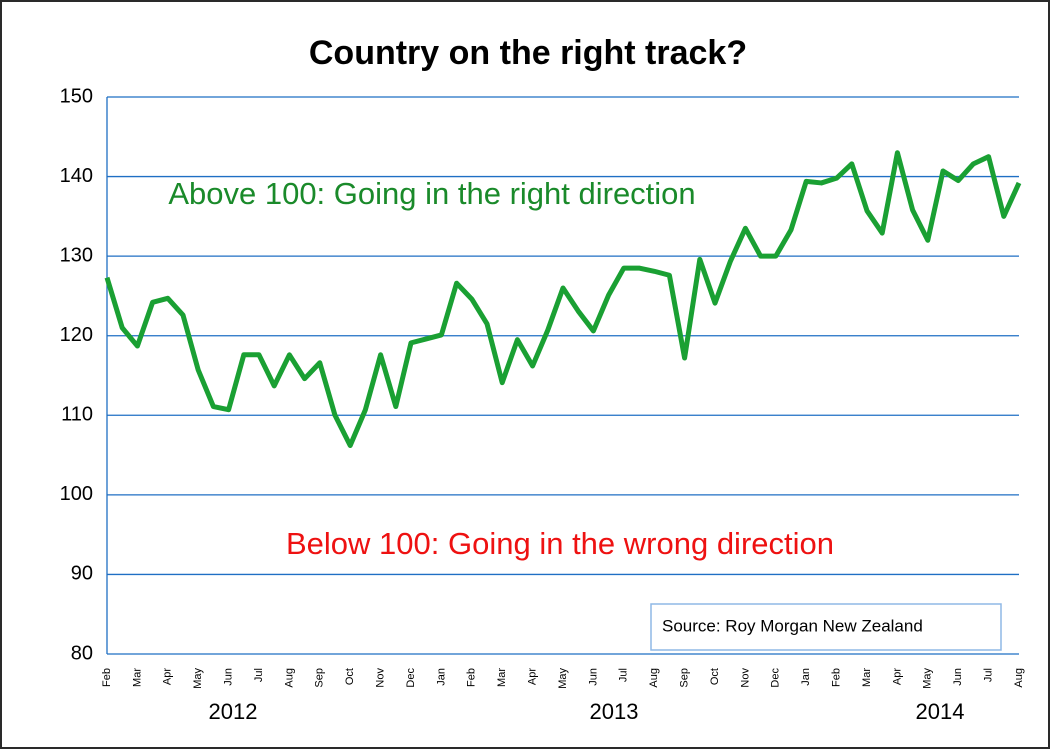 This screenshot has height=749, width=1050. Describe the element at coordinates (76, 335) in the screenshot. I see `y-tick-label: 120` at that location.